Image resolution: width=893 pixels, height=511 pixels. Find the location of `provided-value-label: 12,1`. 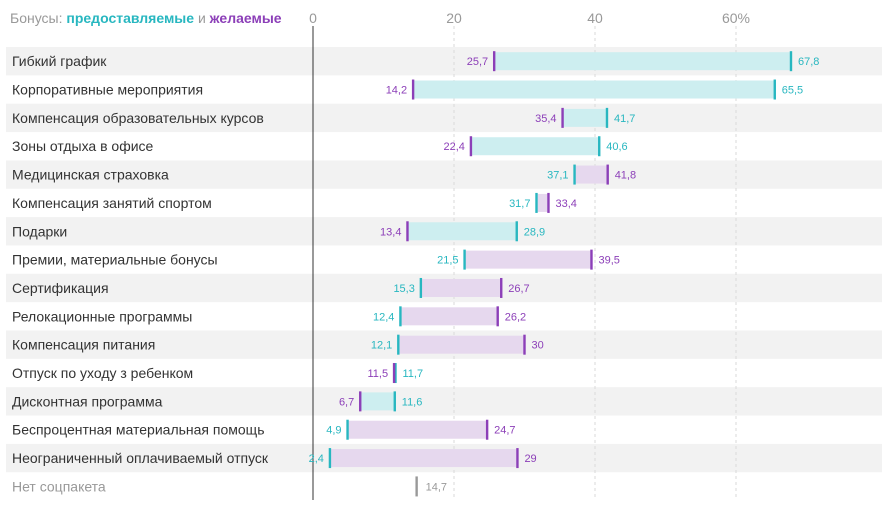

provided-value-label: 12,1 is located at coordinates (381, 346).